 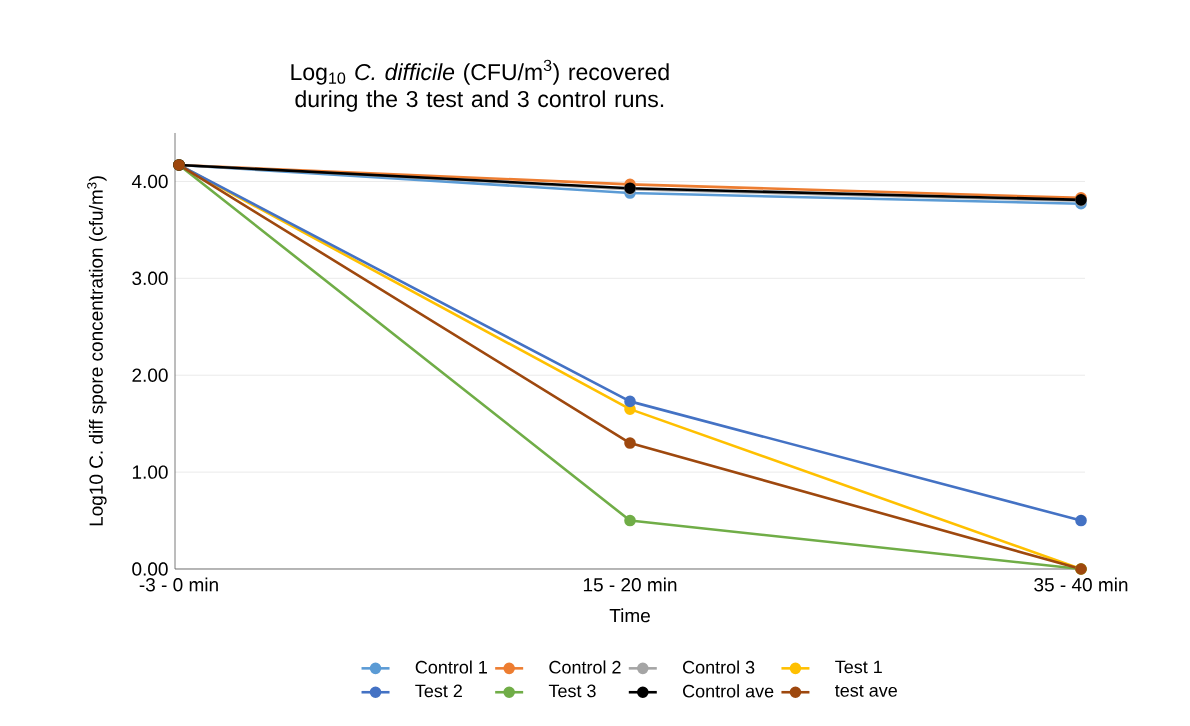 I want to click on y-tick-label: 3.00, so click(x=150, y=278).